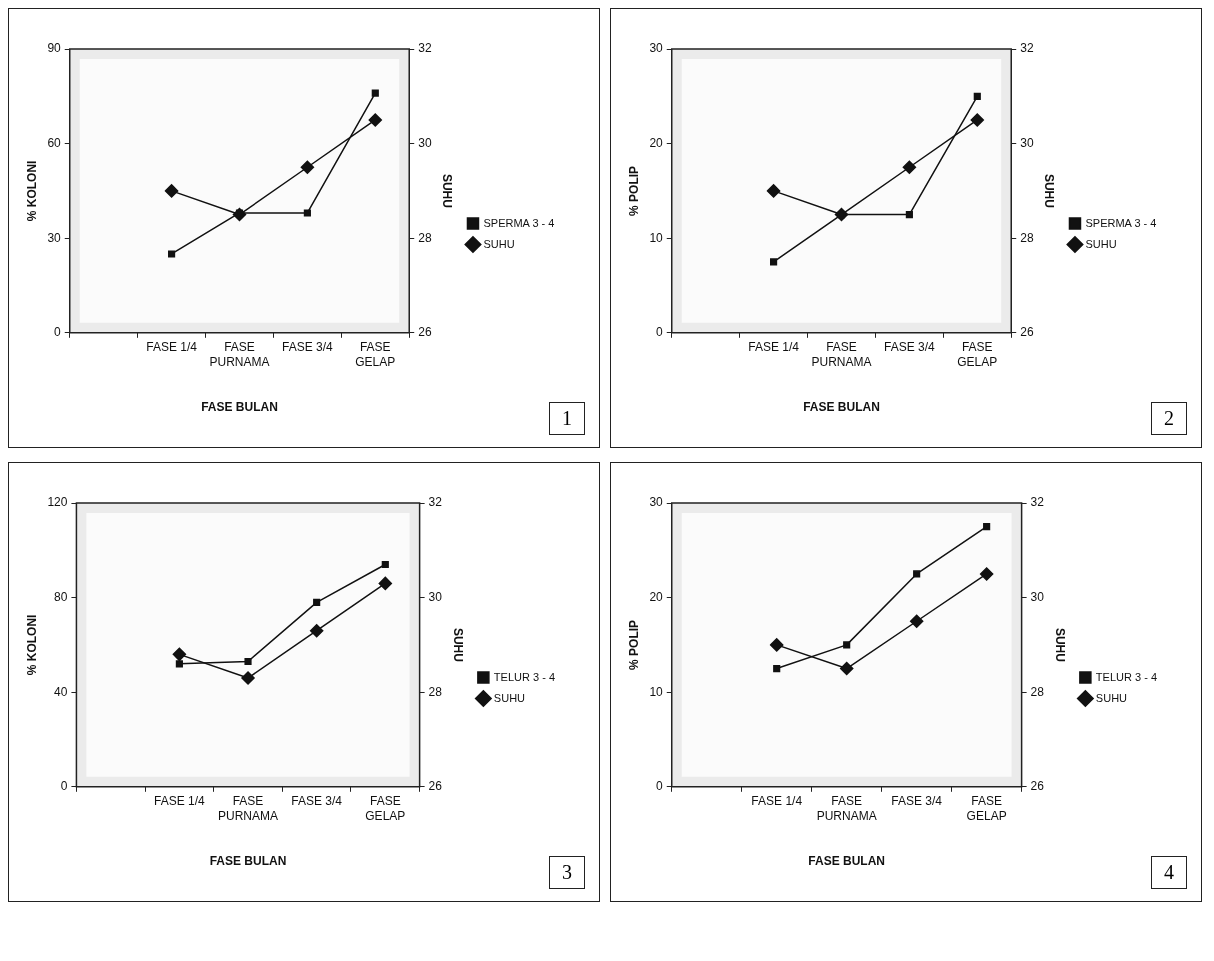 The image size is (1214, 961). Describe the element at coordinates (54, 48) in the screenshot. I see `y-tick-label: 90` at that location.